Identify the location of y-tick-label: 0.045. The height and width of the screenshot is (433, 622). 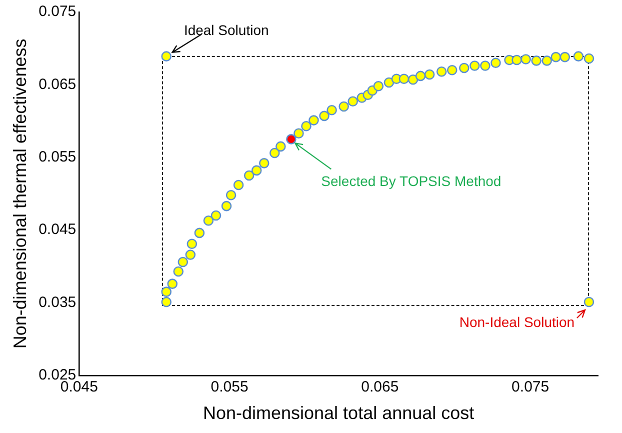
(57, 229).